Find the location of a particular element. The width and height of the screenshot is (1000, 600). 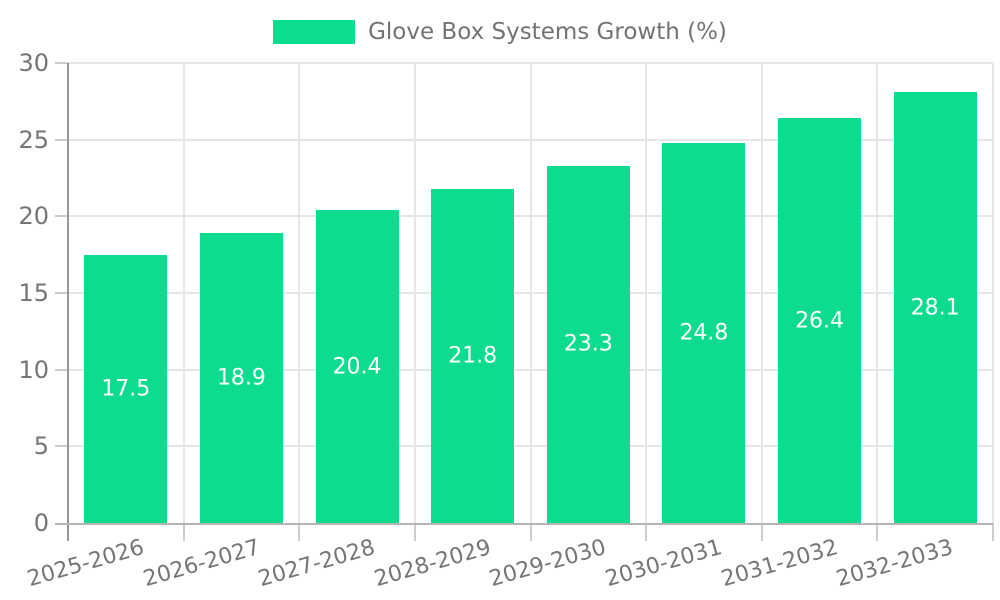

legend-item: Glove Box Systems Growth (%) is located at coordinates (500, 32).